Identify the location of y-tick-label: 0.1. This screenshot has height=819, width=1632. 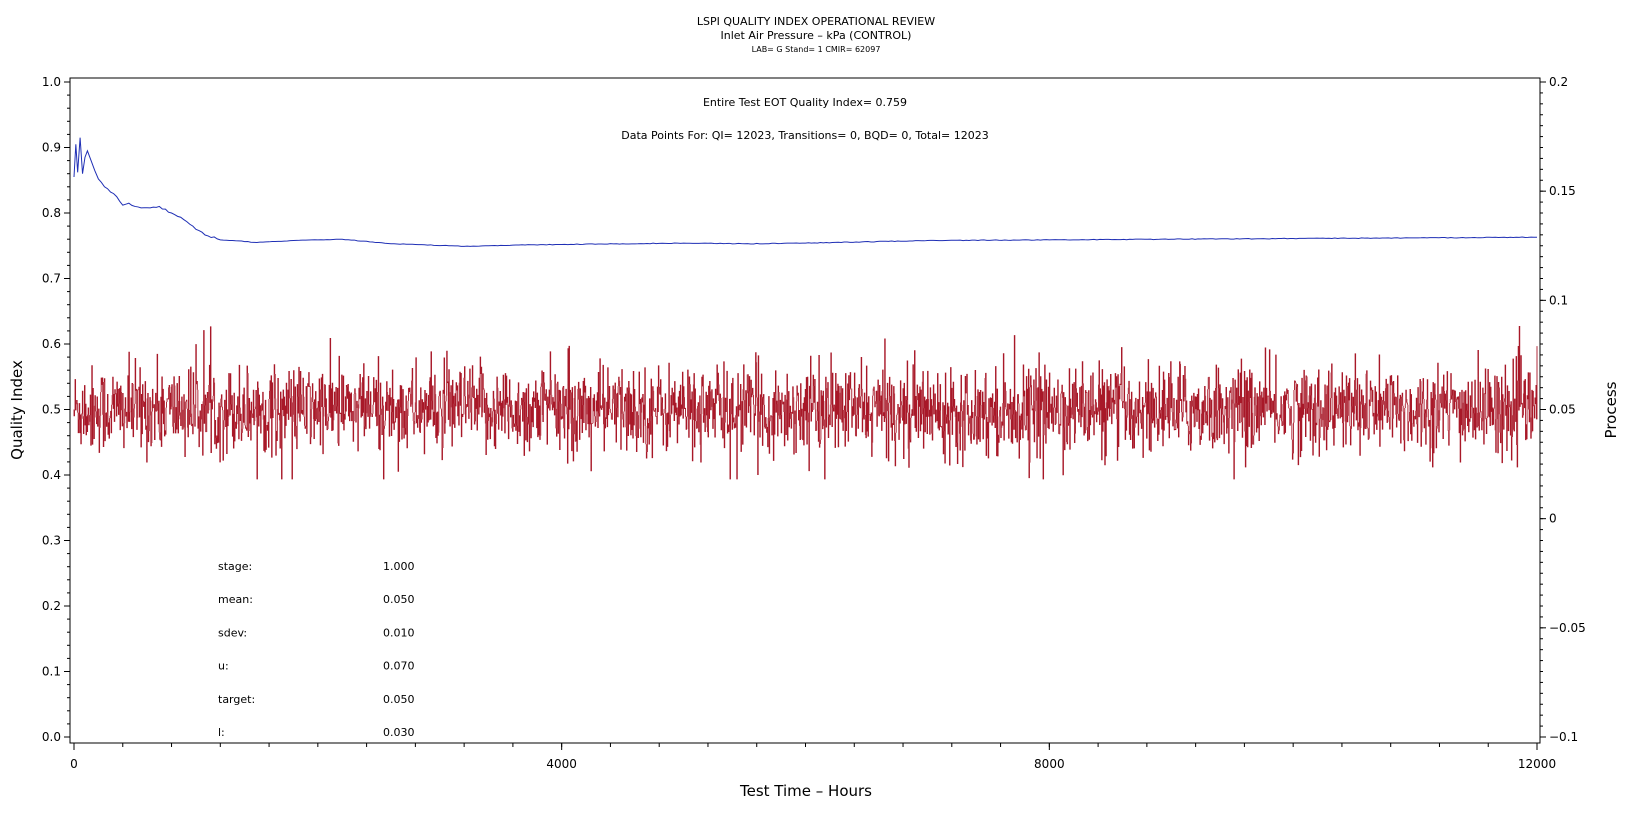
(51, 672).